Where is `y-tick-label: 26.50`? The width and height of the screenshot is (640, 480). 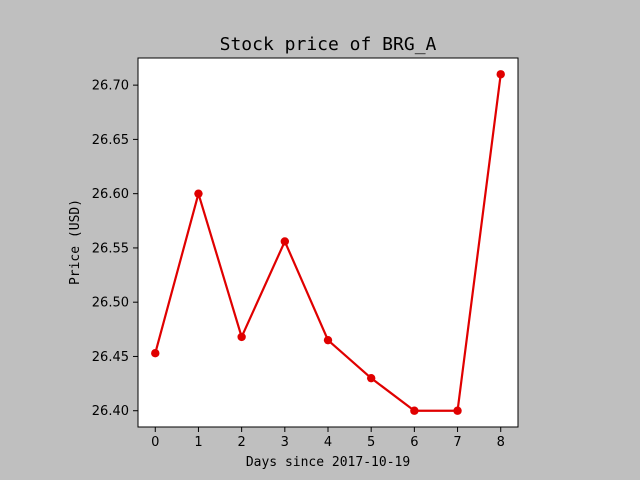
y-tick-label: 26.50 is located at coordinates (110, 303).